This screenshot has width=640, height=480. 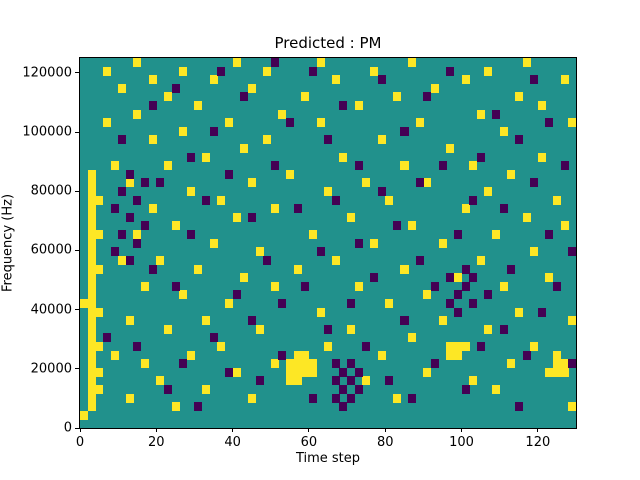 I want to click on x-tick-label: 120, so click(x=538, y=442).